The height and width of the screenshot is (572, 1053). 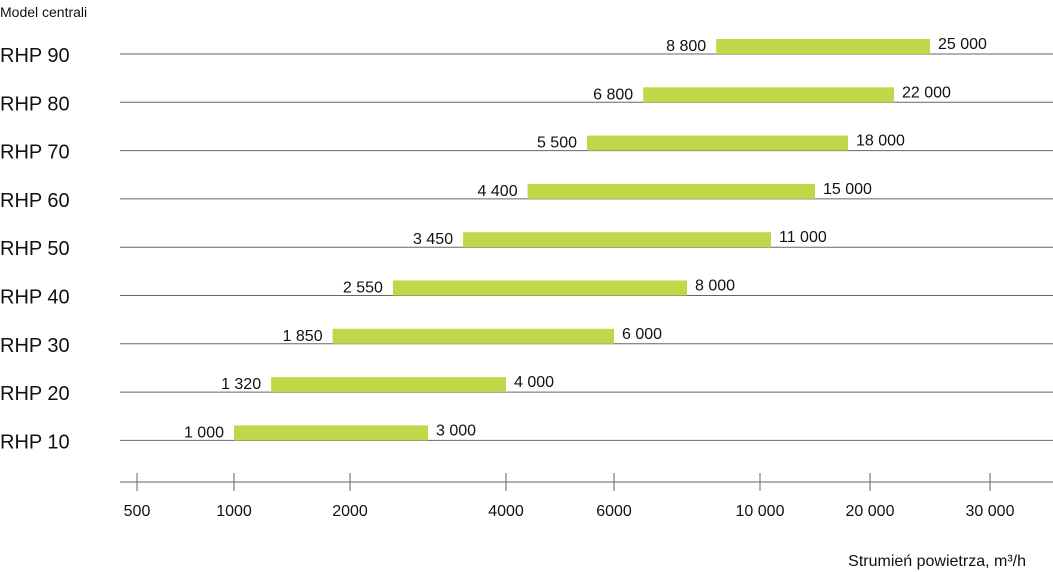 I want to click on range-max-label: 8 000, so click(x=715, y=286).